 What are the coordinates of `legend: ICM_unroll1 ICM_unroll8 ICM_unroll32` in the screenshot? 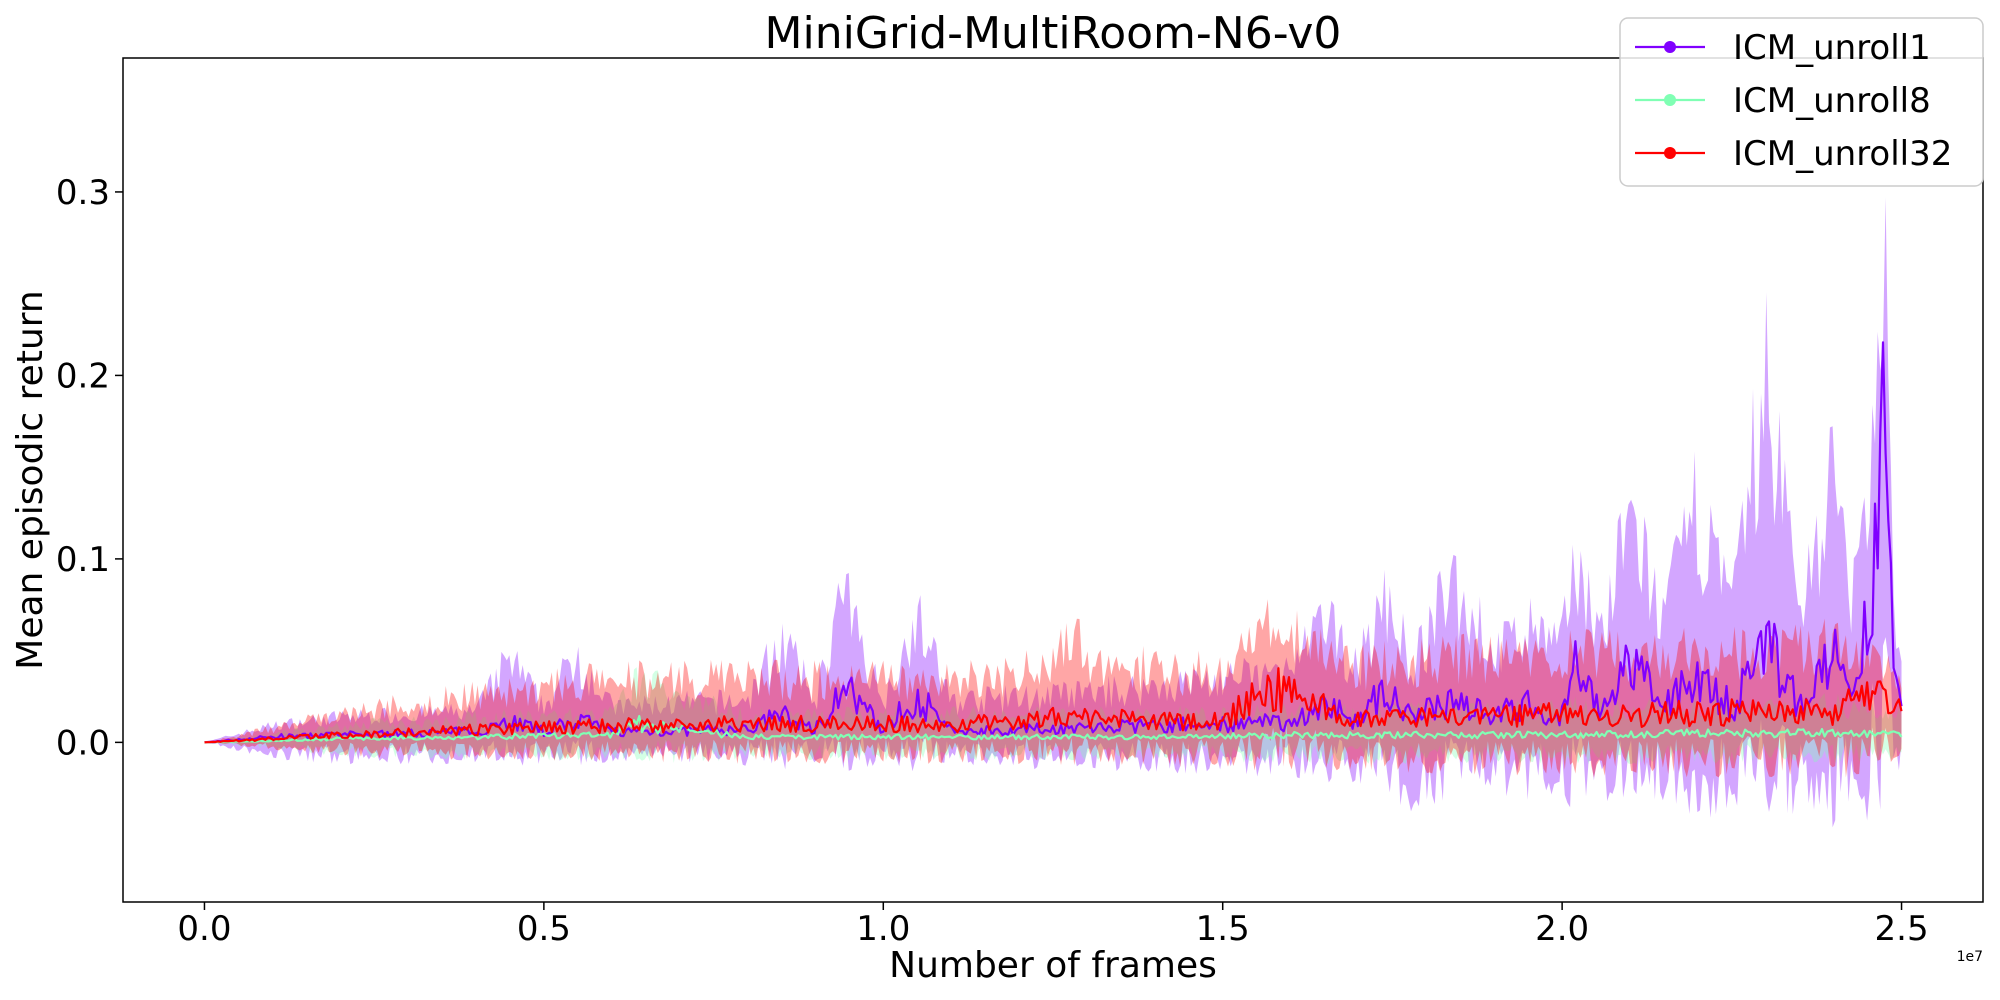 It's located at (1801, 102).